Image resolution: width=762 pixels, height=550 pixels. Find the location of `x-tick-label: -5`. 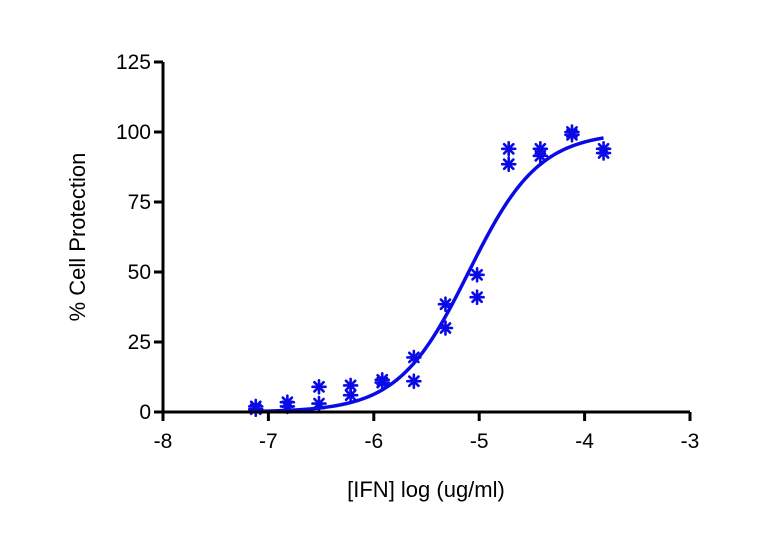

x-tick-label: -5 is located at coordinates (479, 441).